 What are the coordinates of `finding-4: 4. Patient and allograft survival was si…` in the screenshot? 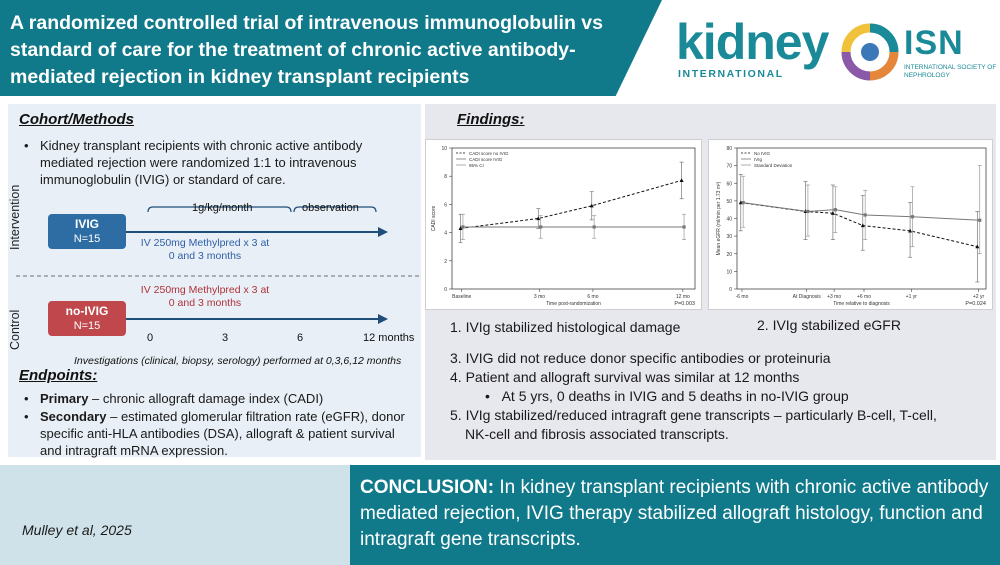 It's located at (625, 377).